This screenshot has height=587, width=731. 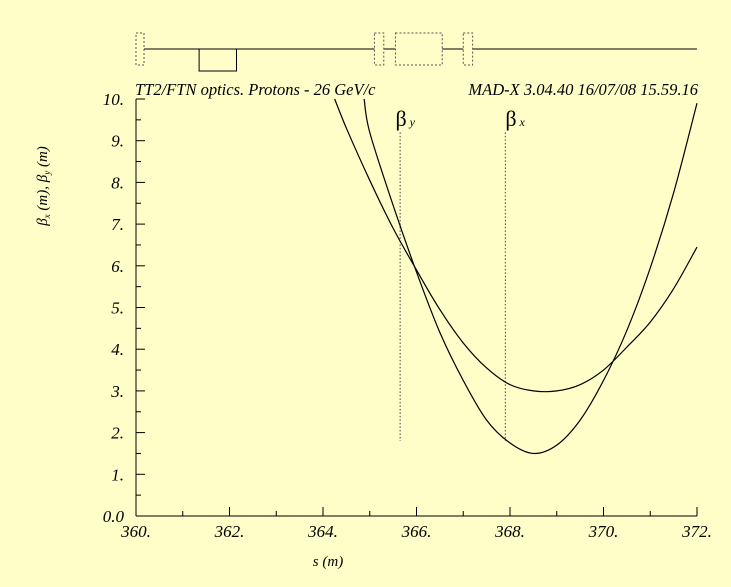 I want to click on x-tick-label: 362., so click(x=229, y=531).